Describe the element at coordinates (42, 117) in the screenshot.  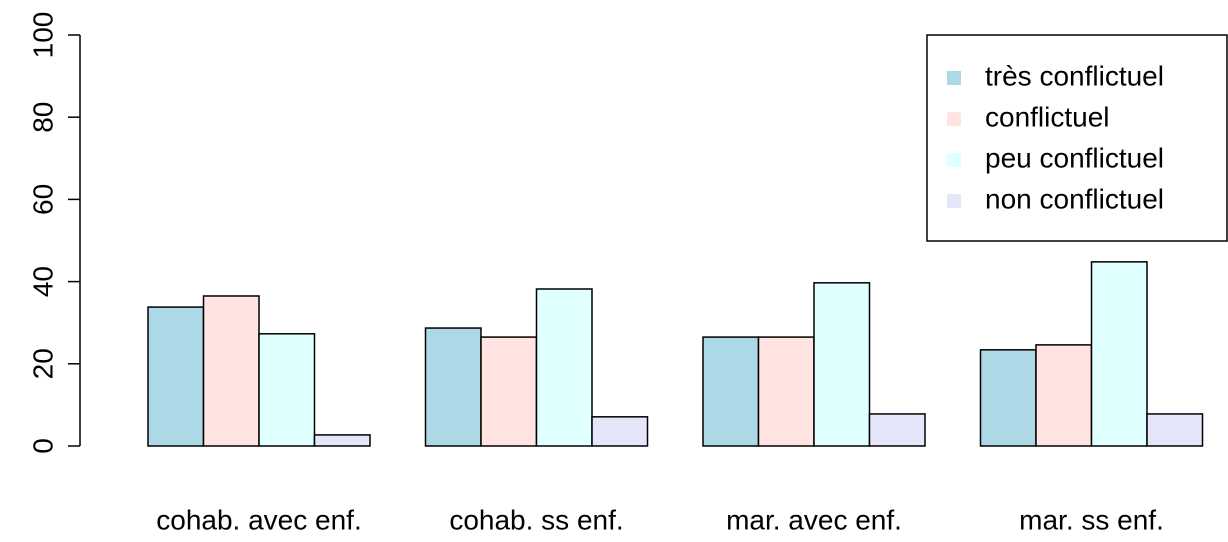
I see `y-tick-label: 80` at that location.